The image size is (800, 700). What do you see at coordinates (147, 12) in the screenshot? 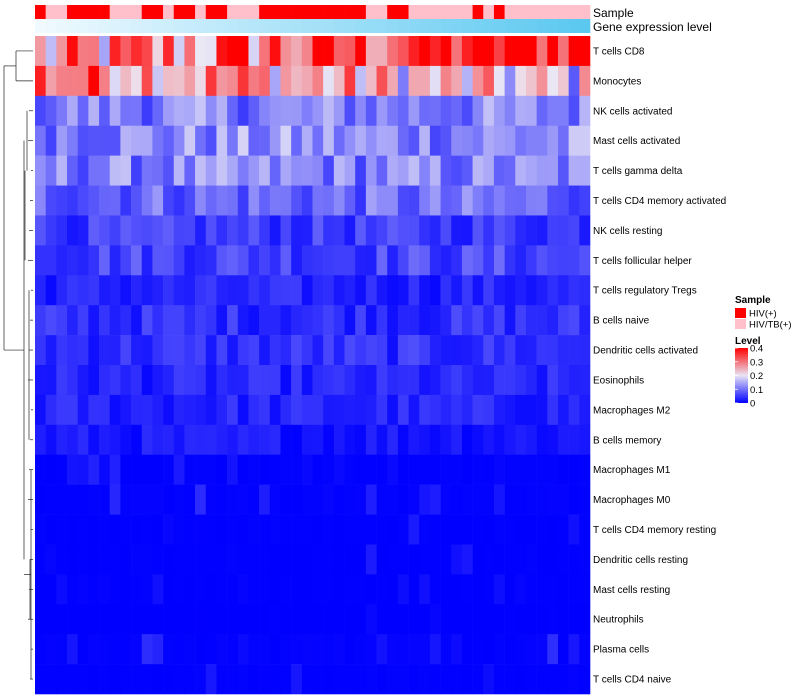
I see `sample-cell` at bounding box center [147, 12].